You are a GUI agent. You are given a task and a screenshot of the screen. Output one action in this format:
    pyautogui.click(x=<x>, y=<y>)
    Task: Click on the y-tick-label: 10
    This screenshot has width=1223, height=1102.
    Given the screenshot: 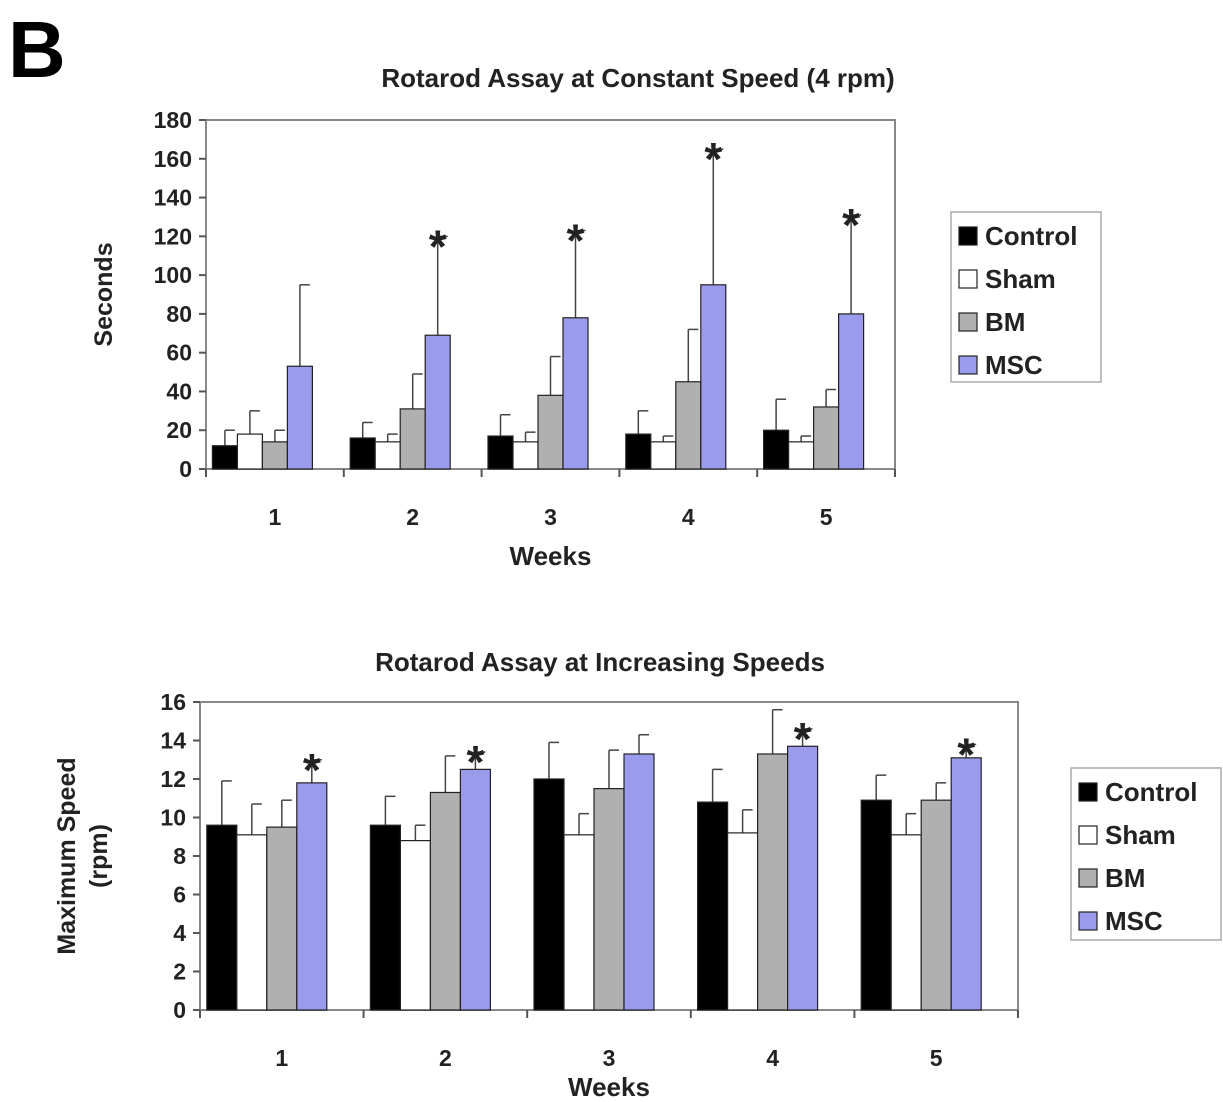 What is the action you would take?
    pyautogui.click(x=173, y=818)
    